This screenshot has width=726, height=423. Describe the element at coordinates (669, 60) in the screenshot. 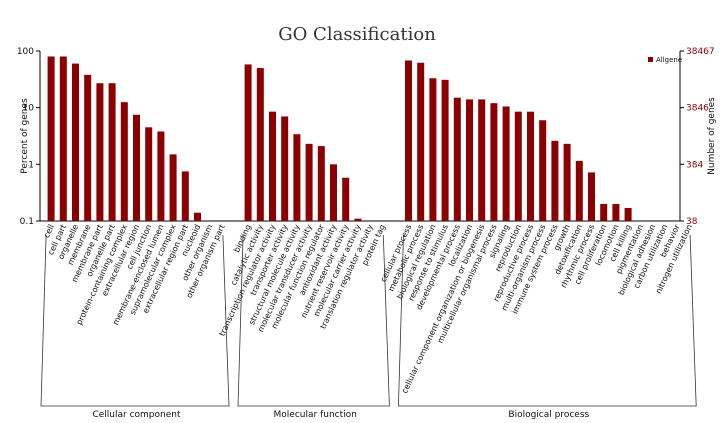

I see `legend-label: Allgene` at that location.